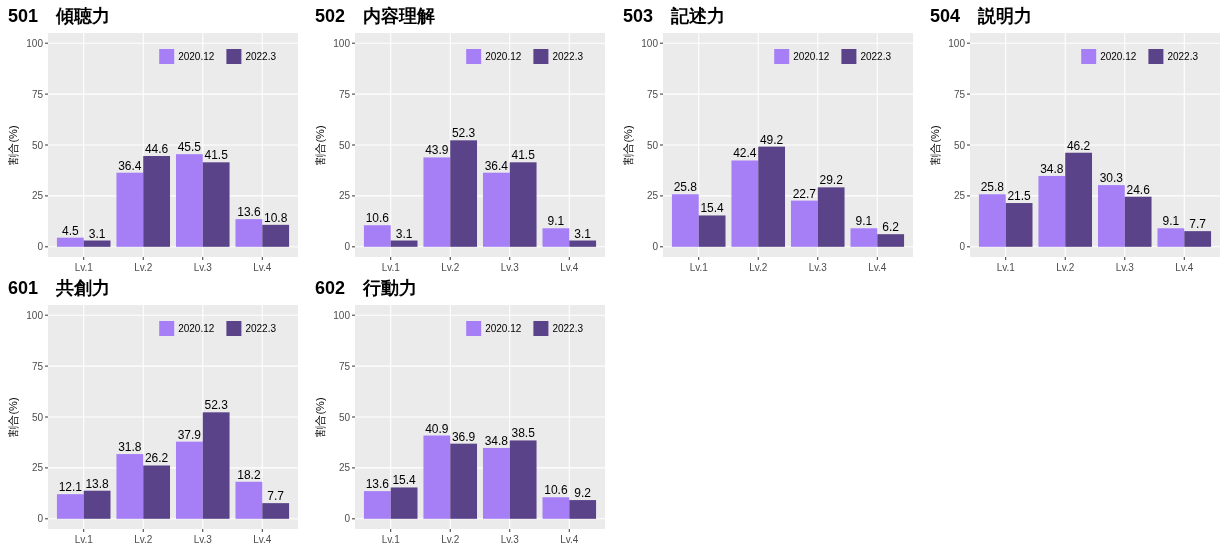 The image size is (1229, 545). I want to click on data-label: 52.3, so click(216, 405).